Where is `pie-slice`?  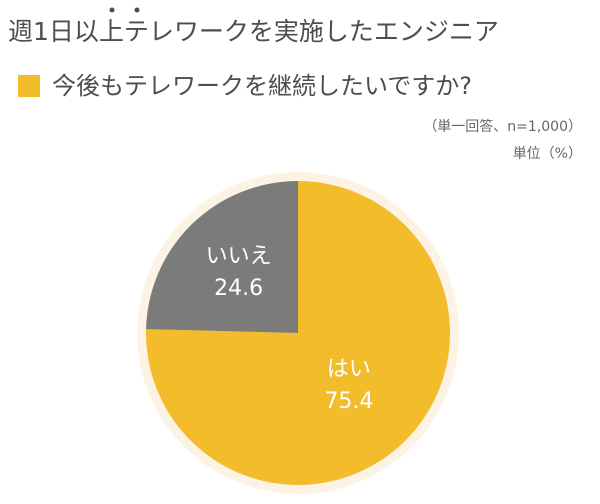
pie-slice is located at coordinates (222, 257).